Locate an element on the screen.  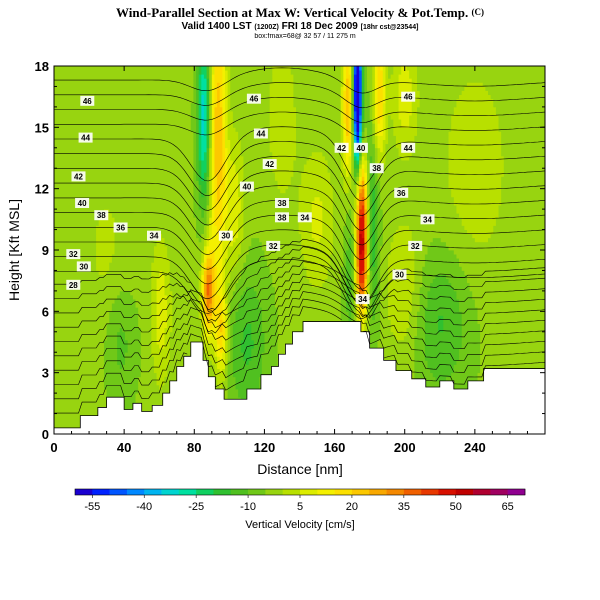
isentrope-label: 38 is located at coordinates (101, 215).